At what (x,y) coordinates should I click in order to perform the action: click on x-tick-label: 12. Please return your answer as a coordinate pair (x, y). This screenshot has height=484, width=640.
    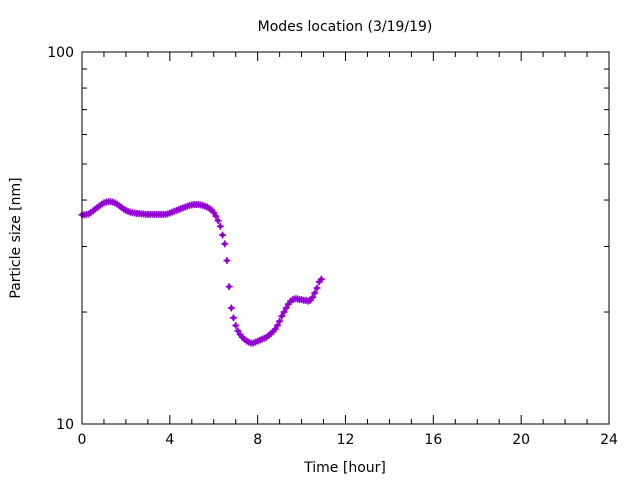
    Looking at the image, I should click on (346, 440).